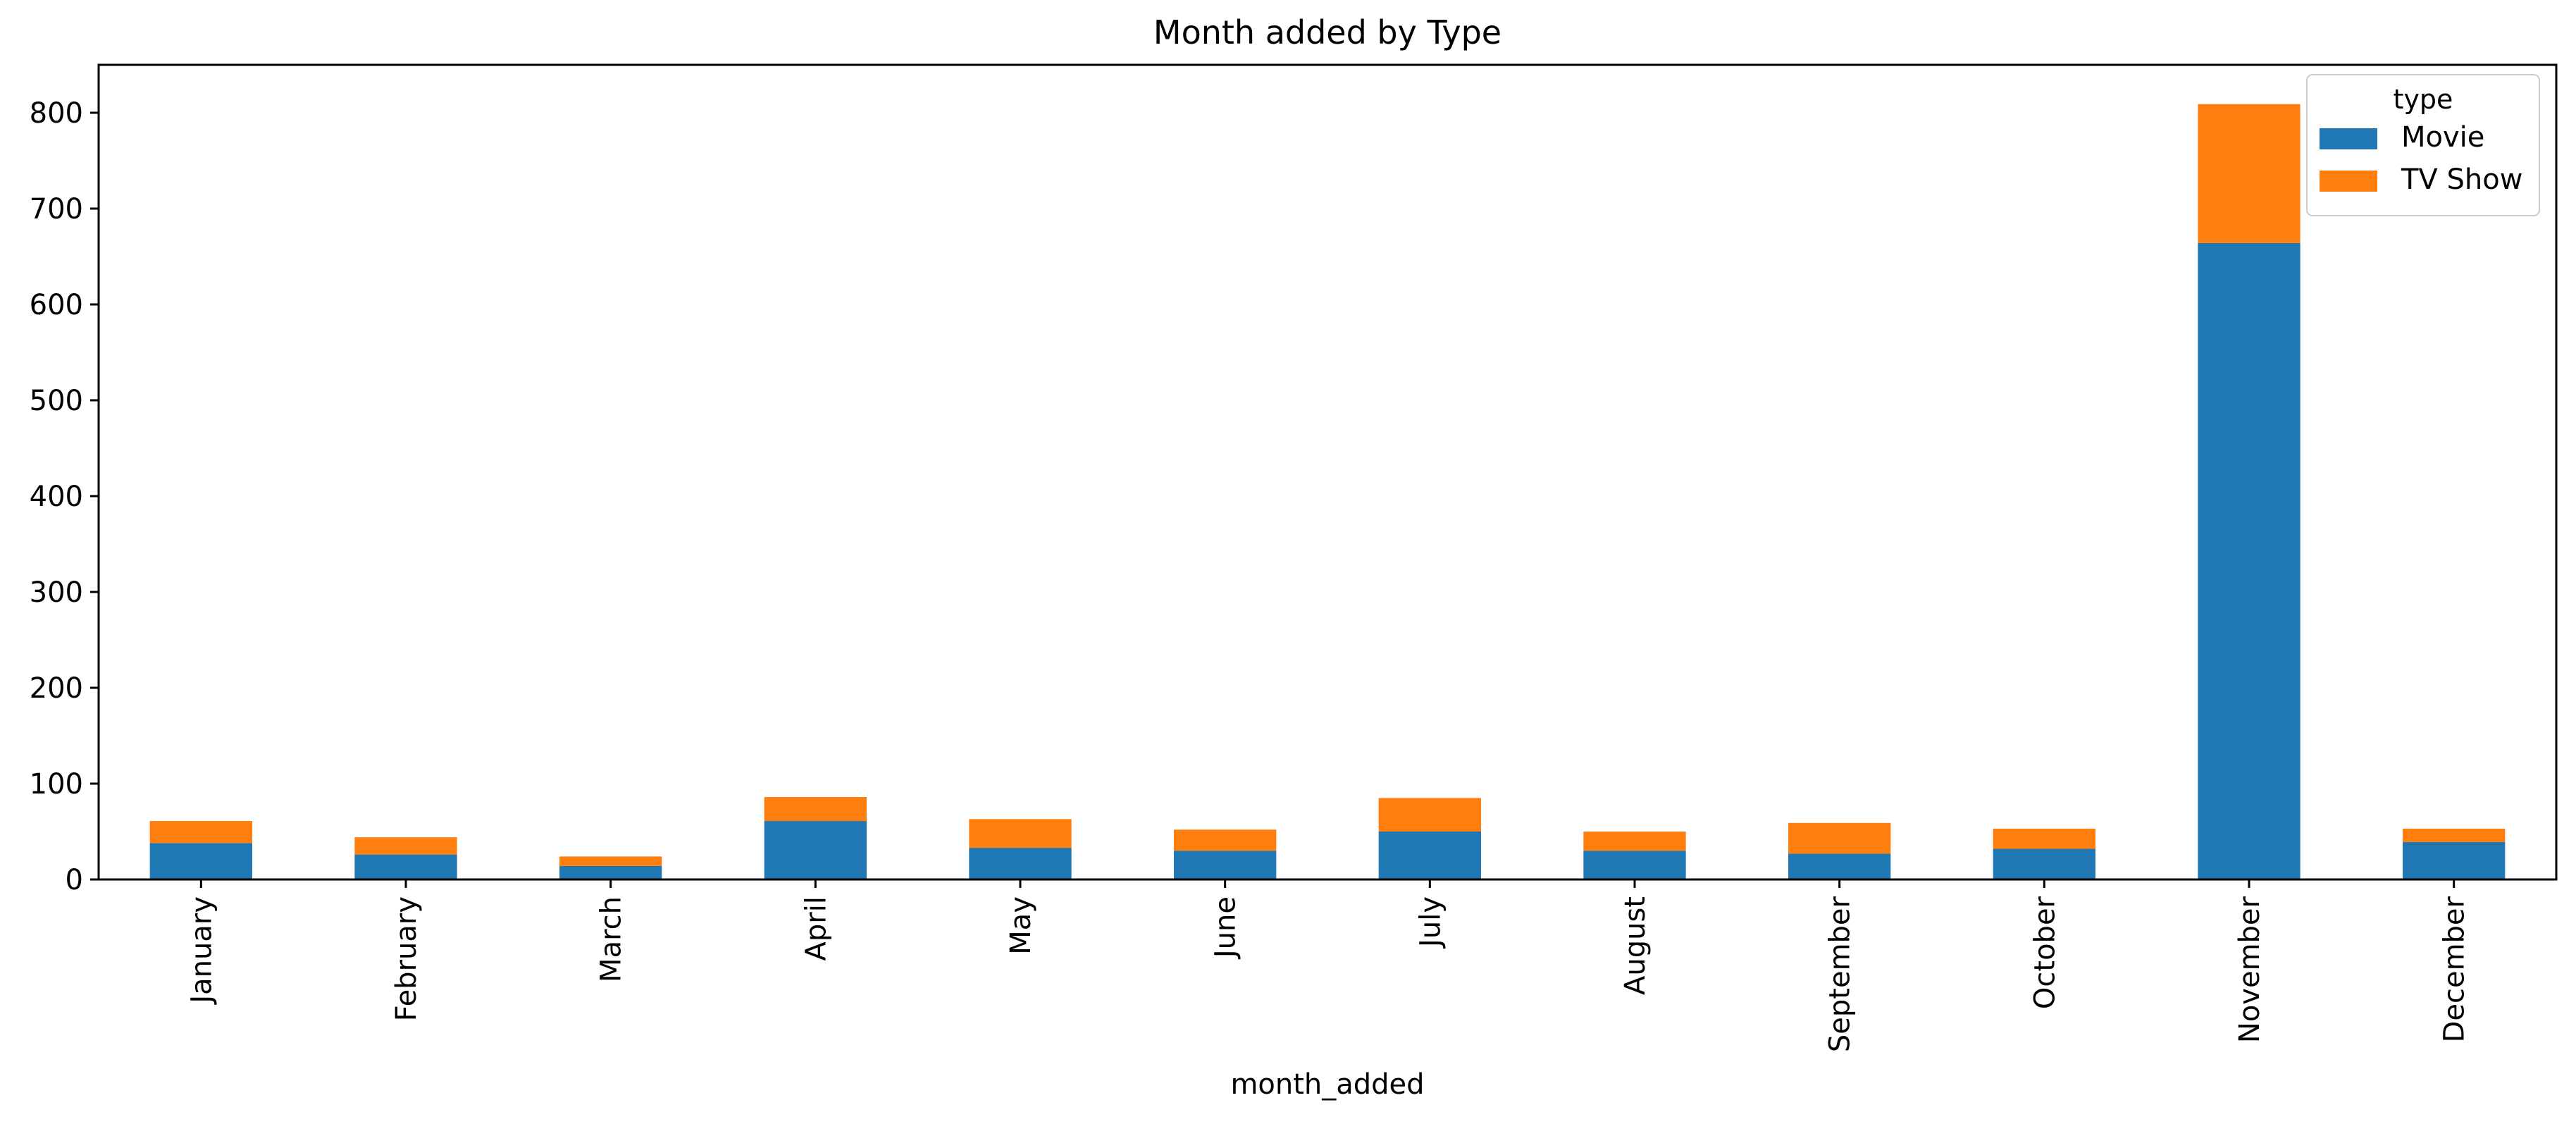 The image size is (2576, 1124). I want to click on bar-movie-may, so click(1020, 864).